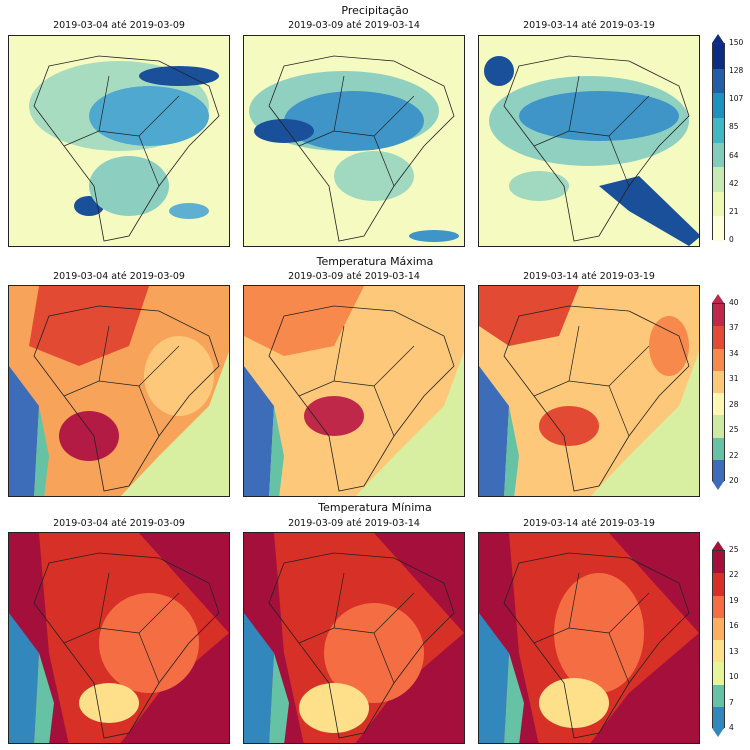 The height and width of the screenshot is (750, 750). Describe the element at coordinates (731, 727) in the screenshot. I see `colorbar-tick-label: 4` at that location.